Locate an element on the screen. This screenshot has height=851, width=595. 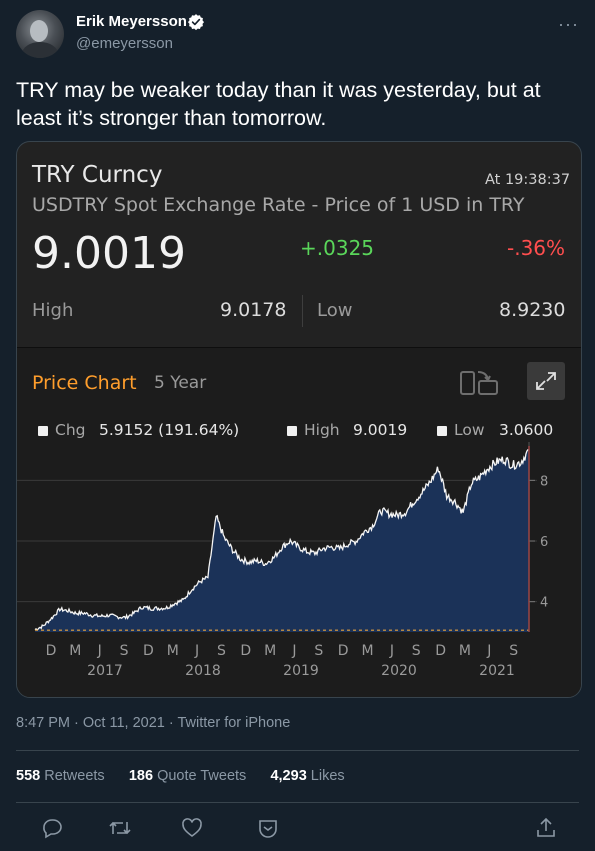
author-handle: @emeyersson is located at coordinates (124, 43).